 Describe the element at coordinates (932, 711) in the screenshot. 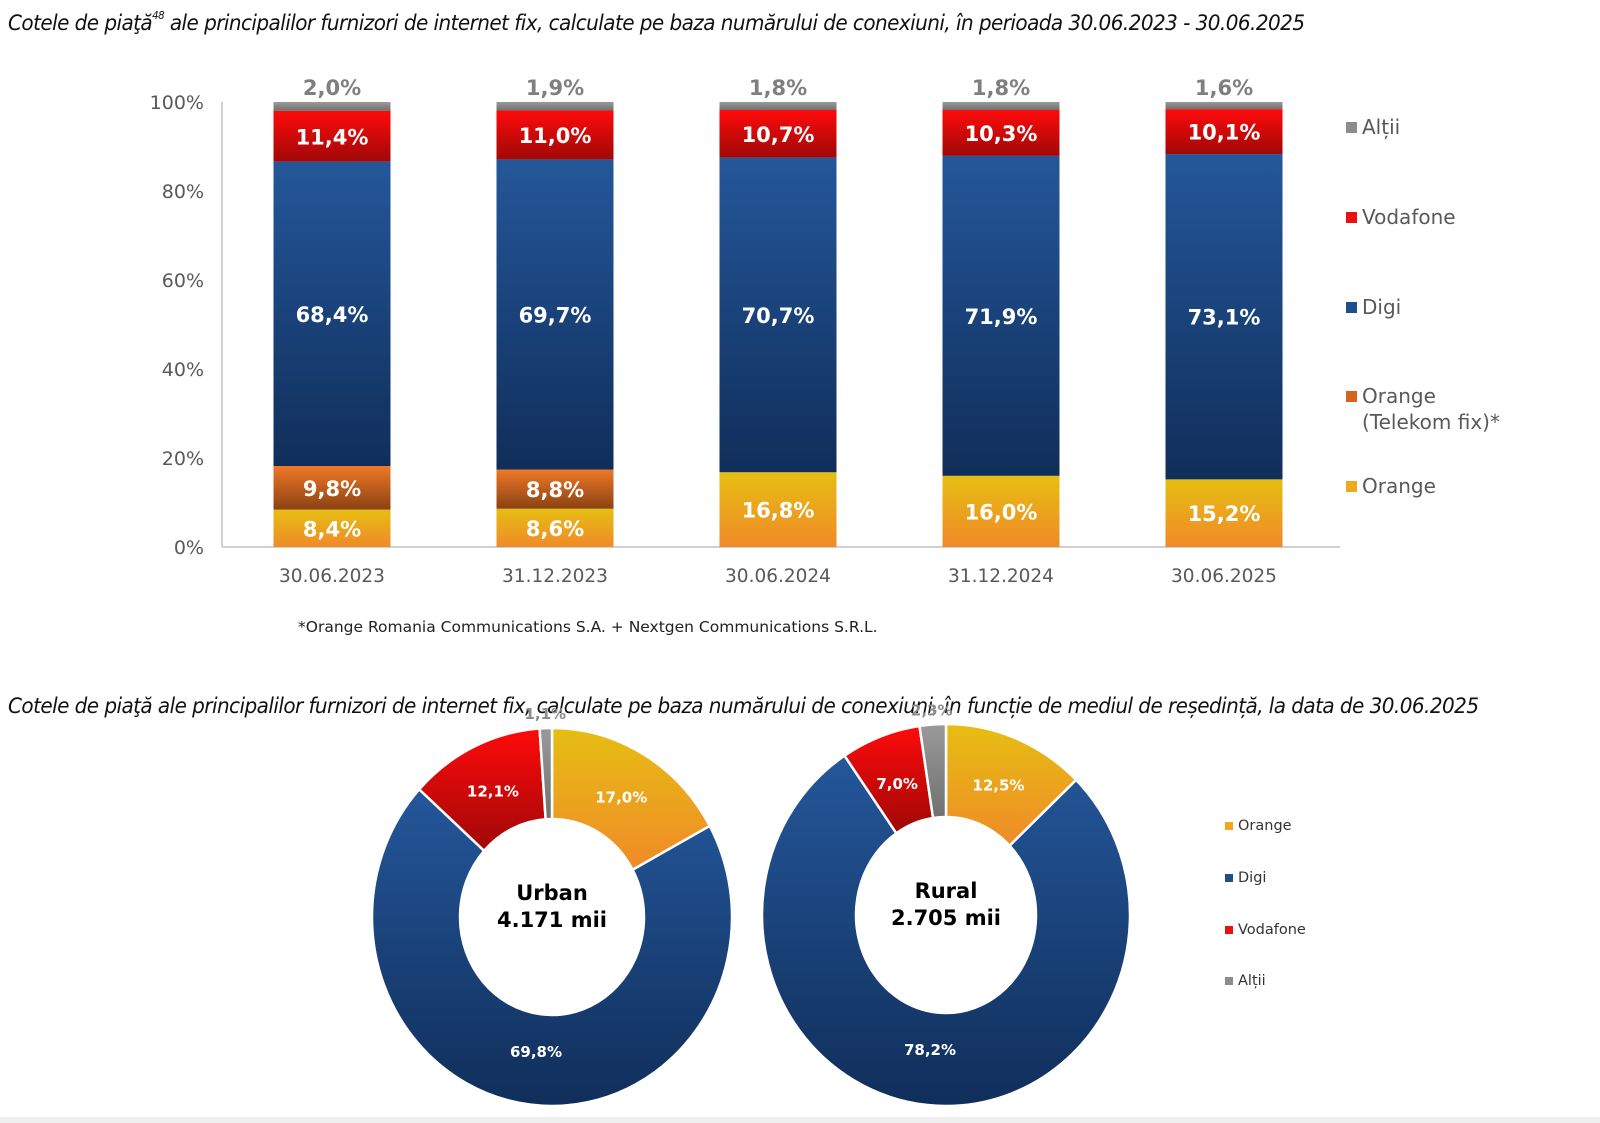

I see `donut-label-altii: 2,3%` at that location.